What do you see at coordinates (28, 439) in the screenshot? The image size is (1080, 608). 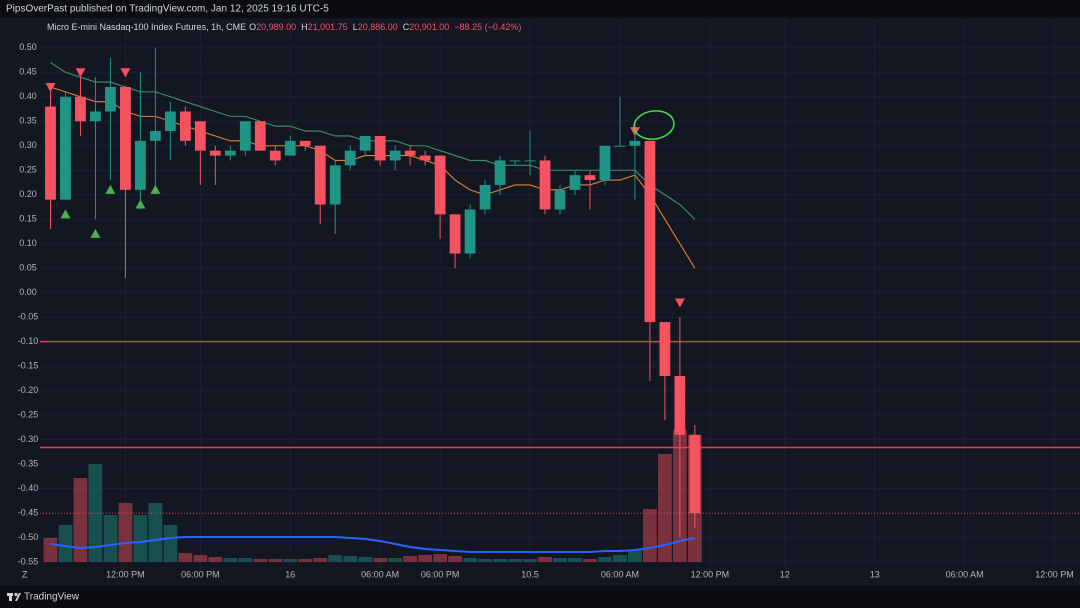 I see `y-tick-label: -0.30` at bounding box center [28, 439].